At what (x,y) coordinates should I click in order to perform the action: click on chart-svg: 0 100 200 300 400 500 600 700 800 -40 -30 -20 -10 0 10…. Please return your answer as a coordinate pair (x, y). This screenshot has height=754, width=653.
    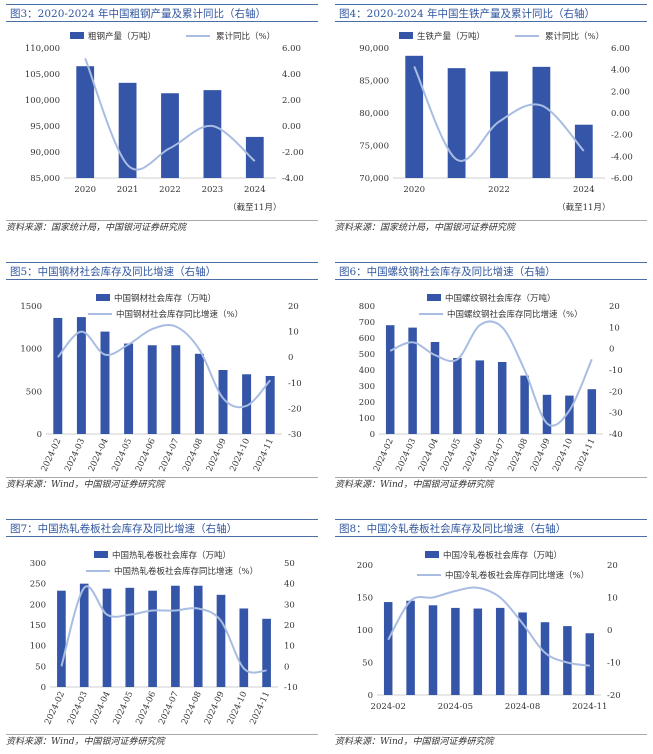
    Looking at the image, I should click on (491, 383).